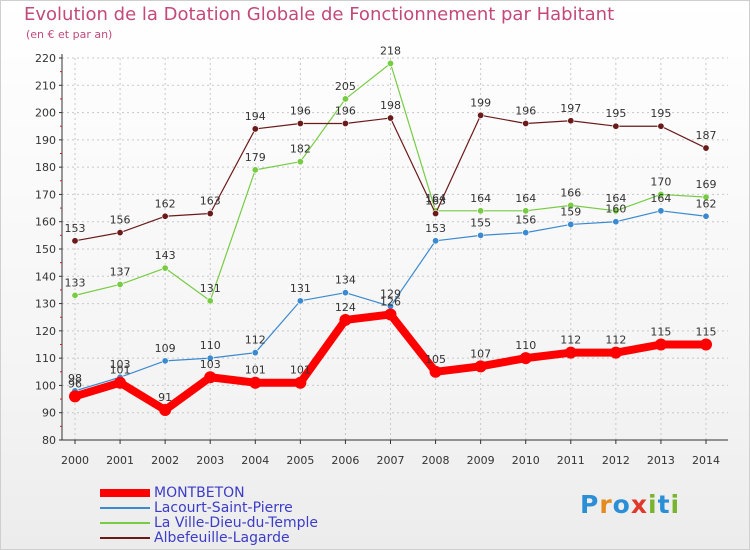 This screenshot has width=750, height=550. What do you see at coordinates (45, 358) in the screenshot?
I see `y-tick-label: 110` at bounding box center [45, 358].